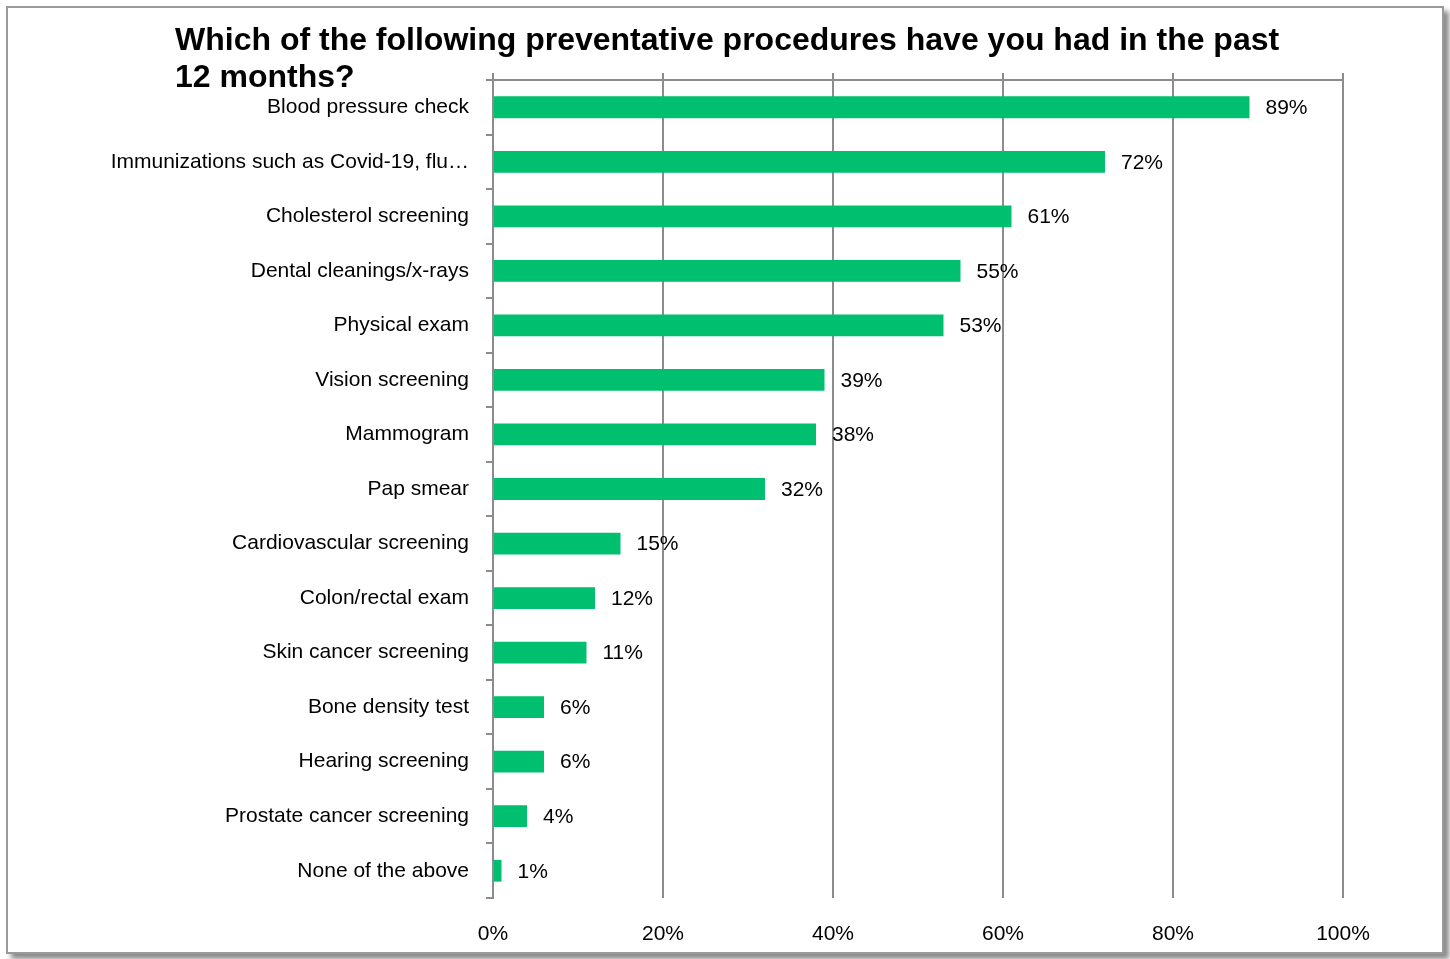 The image size is (1450, 959). I want to click on y-tick-label: Mammogram, so click(407, 433).